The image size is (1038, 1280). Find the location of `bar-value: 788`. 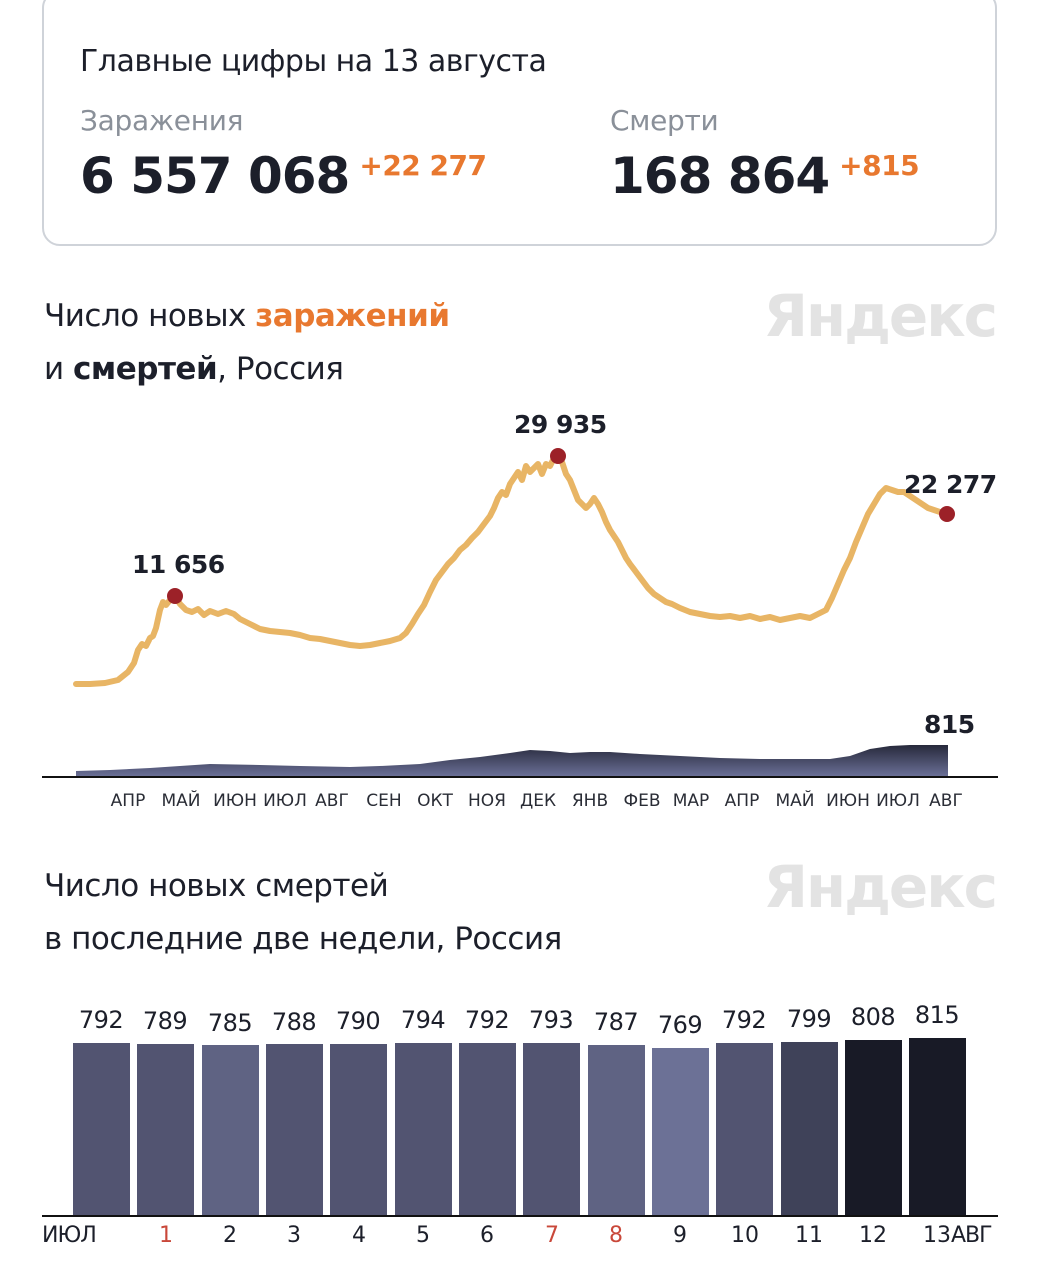

bar-value: 788 is located at coordinates (294, 1022).